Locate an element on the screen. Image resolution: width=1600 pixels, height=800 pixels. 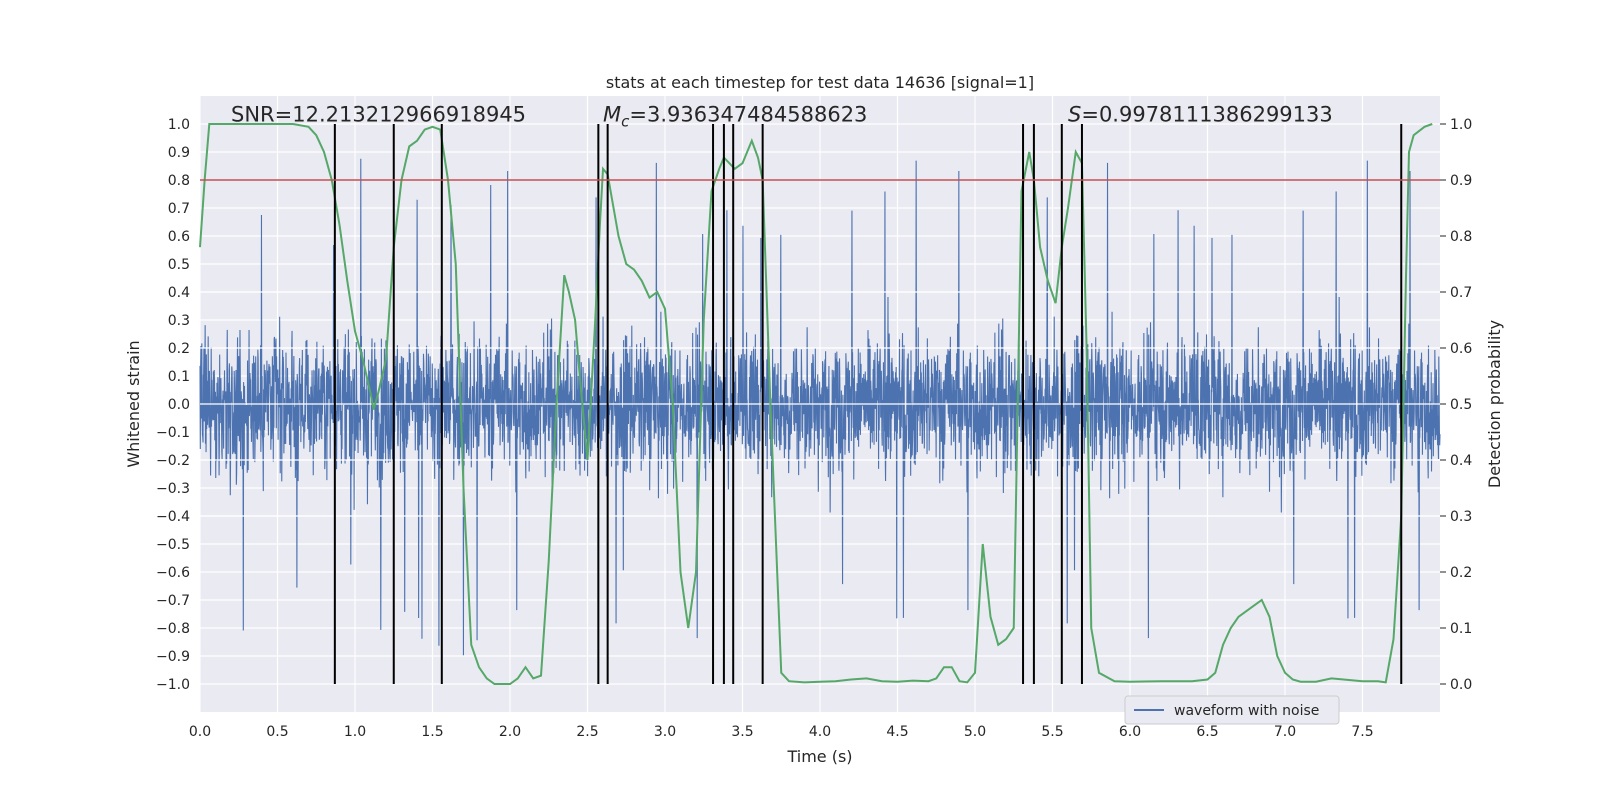
y-right-tick-label: 1.0 is located at coordinates (1461, 125).